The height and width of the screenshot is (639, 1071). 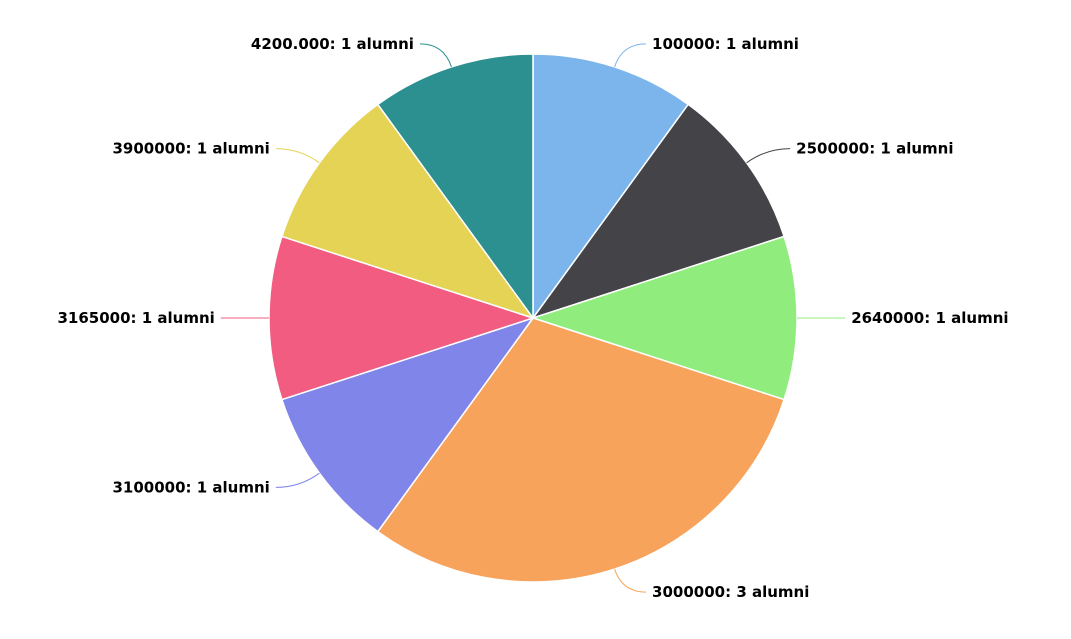 What do you see at coordinates (190, 487) in the screenshot?
I see `data-label-3100000: 3100000: 1 alumni` at bounding box center [190, 487].